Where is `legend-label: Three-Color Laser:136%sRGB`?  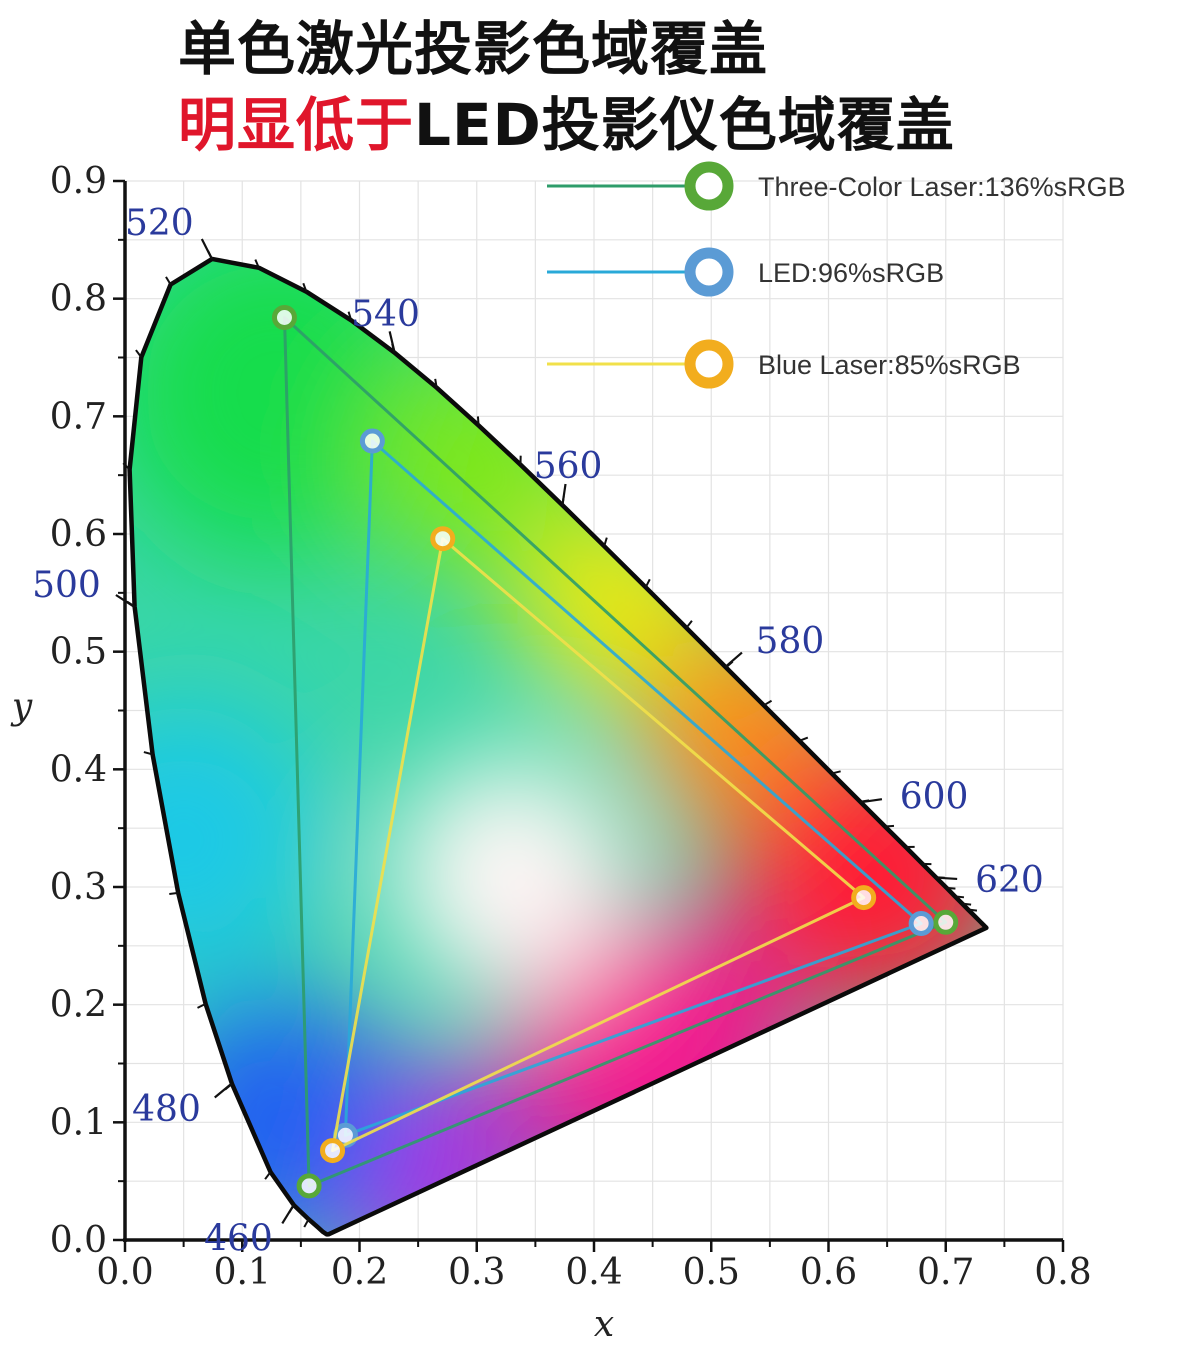
legend-label: Three-Color Laser:136%sRGB is located at coordinates (942, 187).